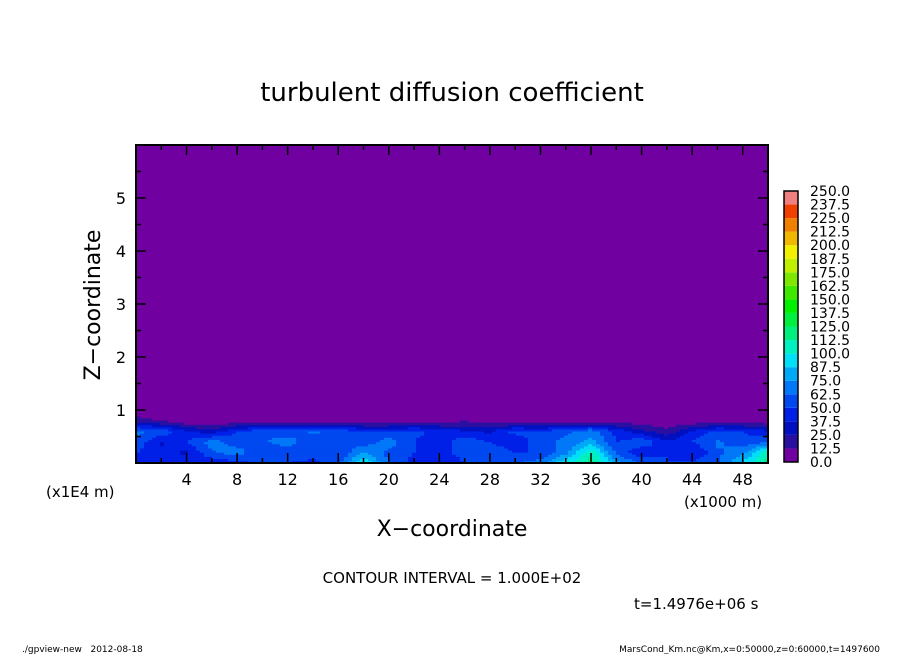 The width and height of the screenshot is (904, 654). What do you see at coordinates (439, 479) in the screenshot?
I see `x-tick-label: 24` at bounding box center [439, 479].